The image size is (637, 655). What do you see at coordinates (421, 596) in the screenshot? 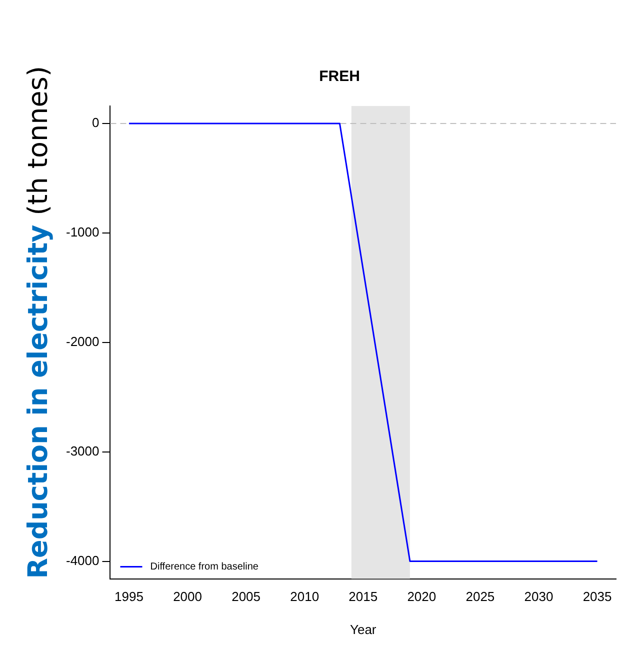
I see `x-tick-label: 2020` at bounding box center [421, 596].